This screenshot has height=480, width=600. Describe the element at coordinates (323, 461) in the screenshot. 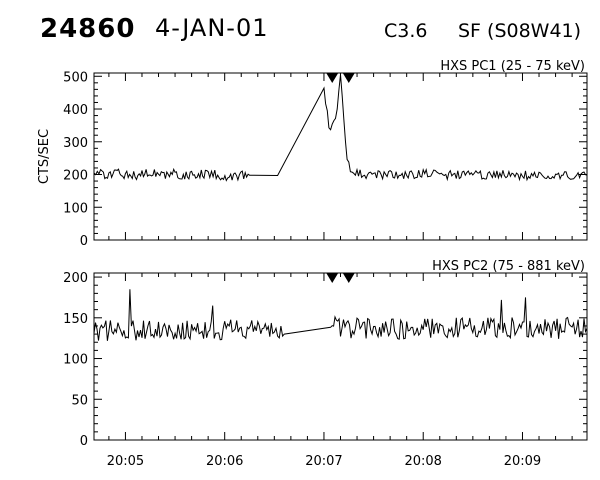

I see `x-tick-label: 20:07` at that location.